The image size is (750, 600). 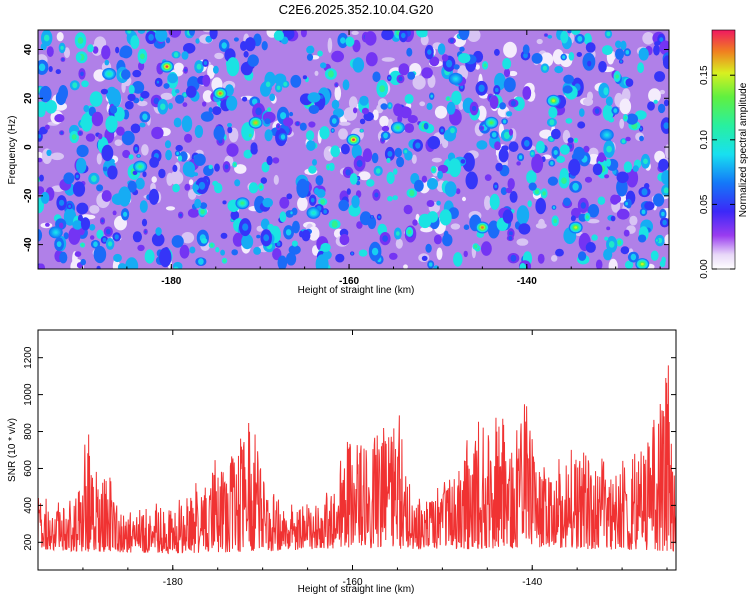 I want to click on x-tick-label: -160, so click(x=352, y=582).